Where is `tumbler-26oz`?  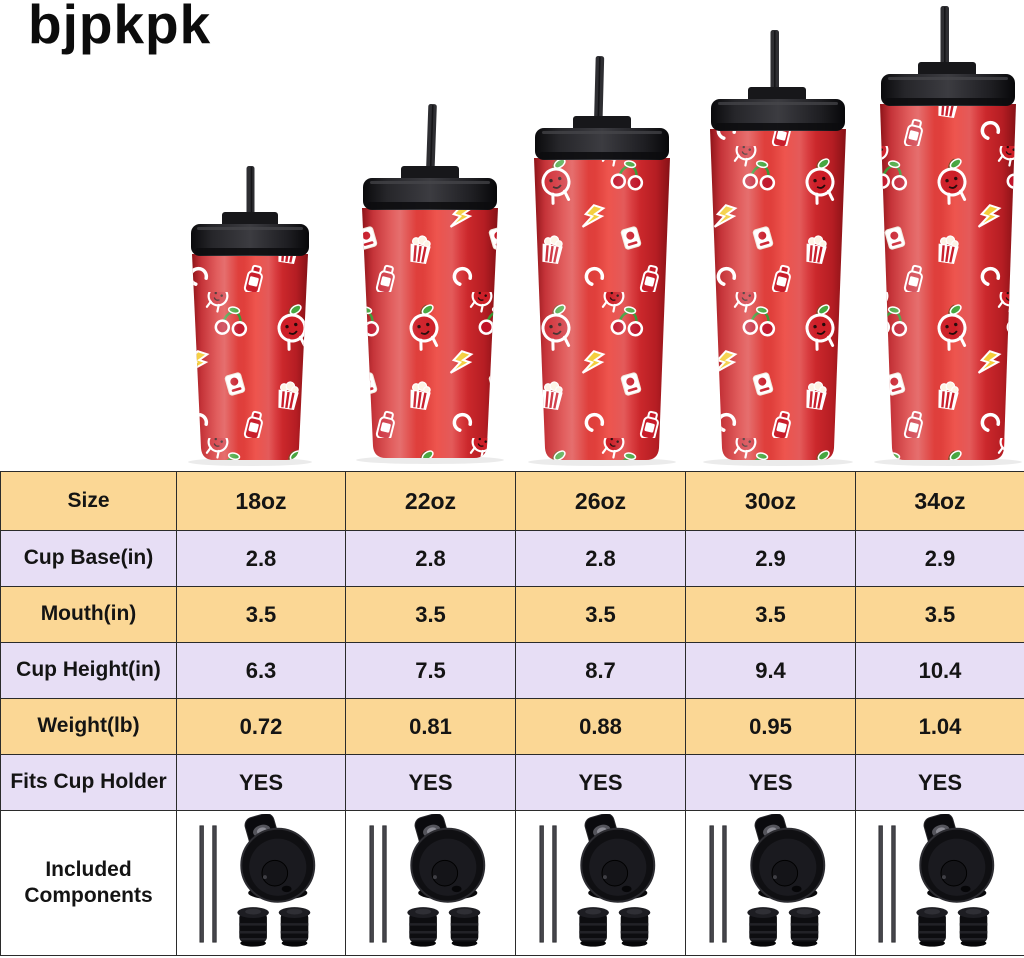
tumbler-26oz is located at coordinates (602, 260).